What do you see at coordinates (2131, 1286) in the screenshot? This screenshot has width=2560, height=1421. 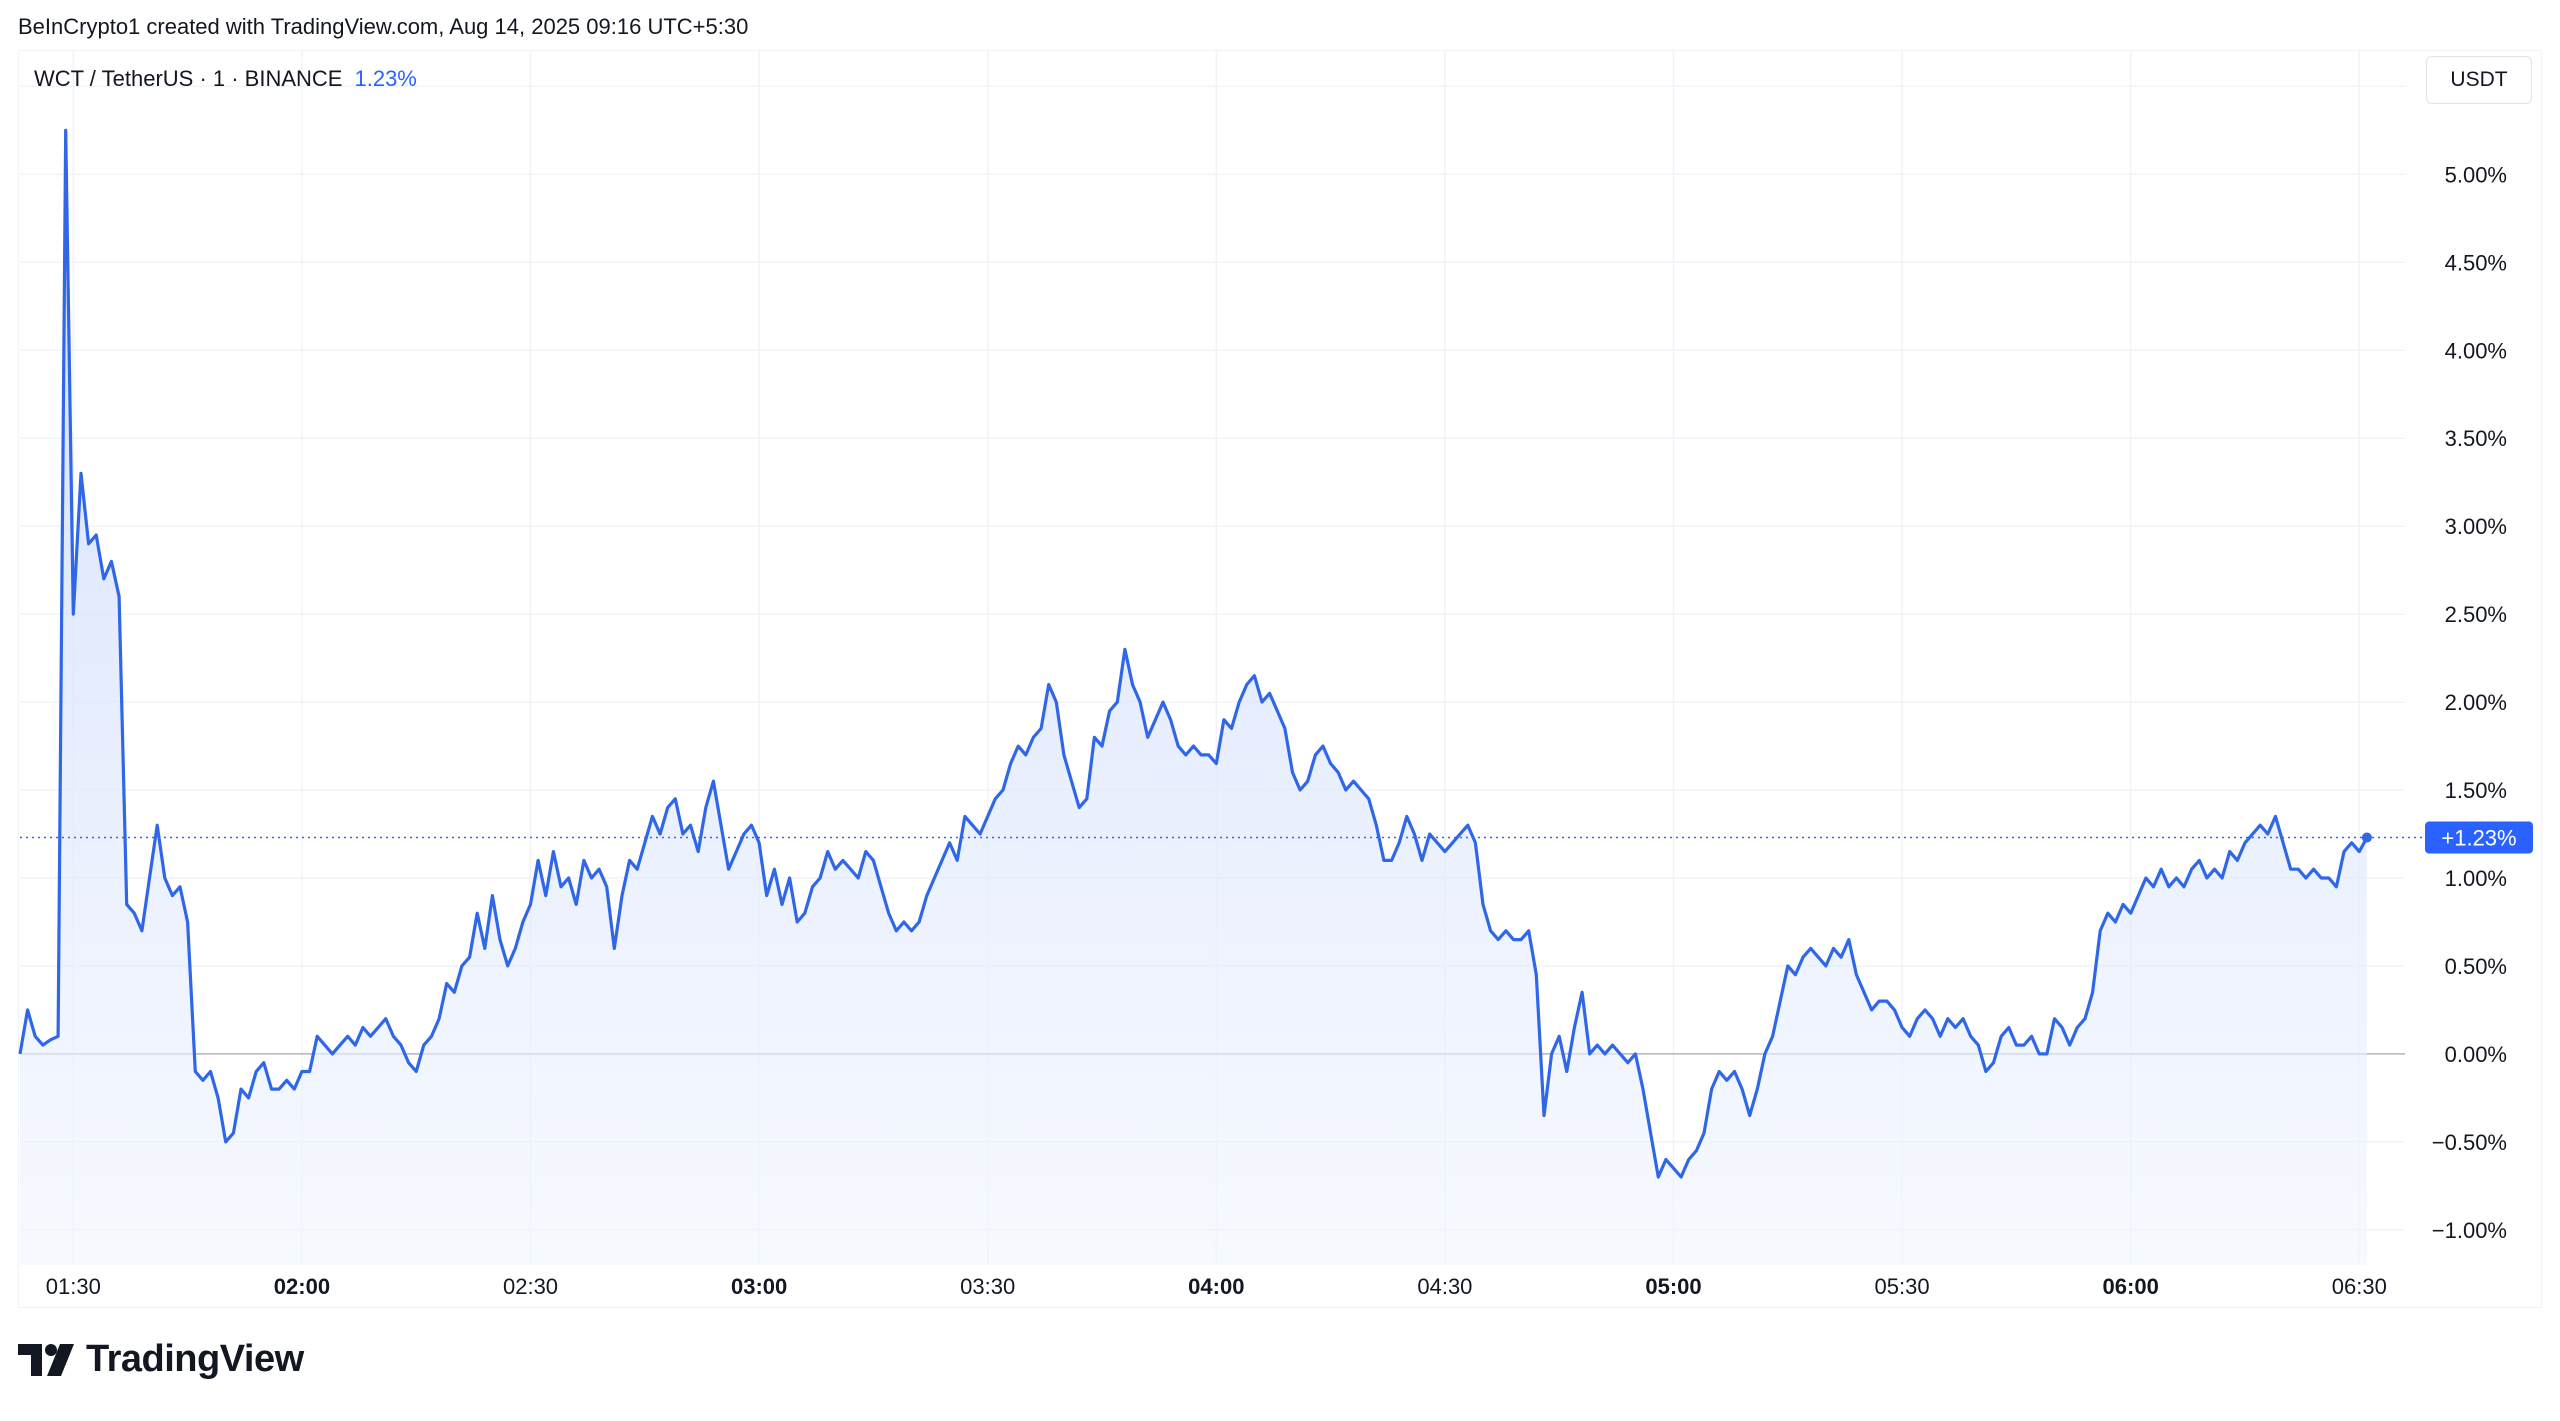 I see `x-tick-label: 06:00` at bounding box center [2131, 1286].